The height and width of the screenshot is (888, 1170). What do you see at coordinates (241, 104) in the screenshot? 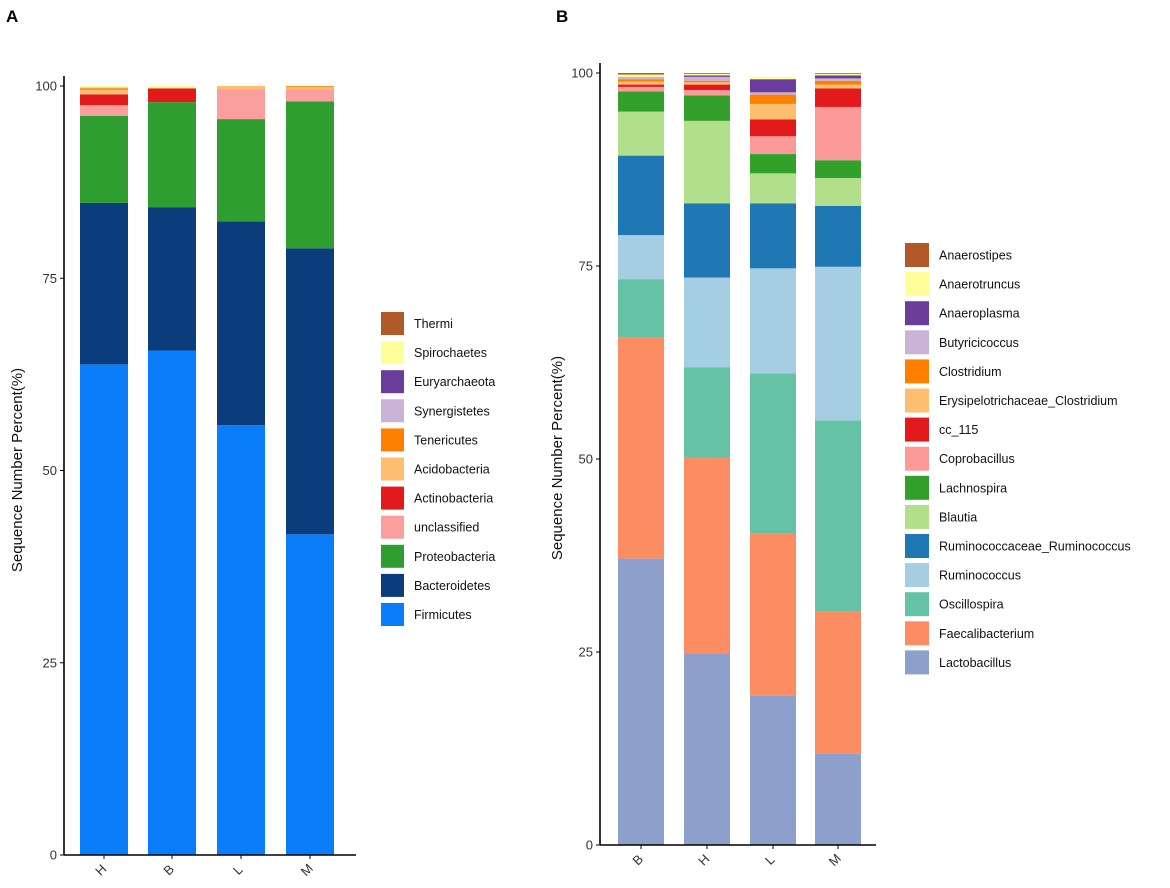
I see `bar-segment-l-unclassified` at bounding box center [241, 104].